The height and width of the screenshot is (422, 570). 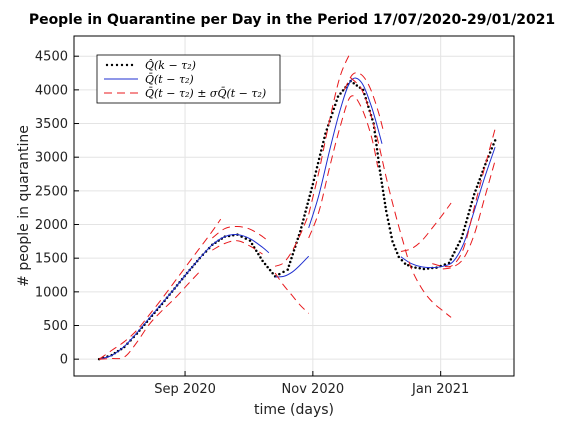 What do you see at coordinates (51, 225) in the screenshot?
I see `y-tick-label: 2000` at bounding box center [51, 225].